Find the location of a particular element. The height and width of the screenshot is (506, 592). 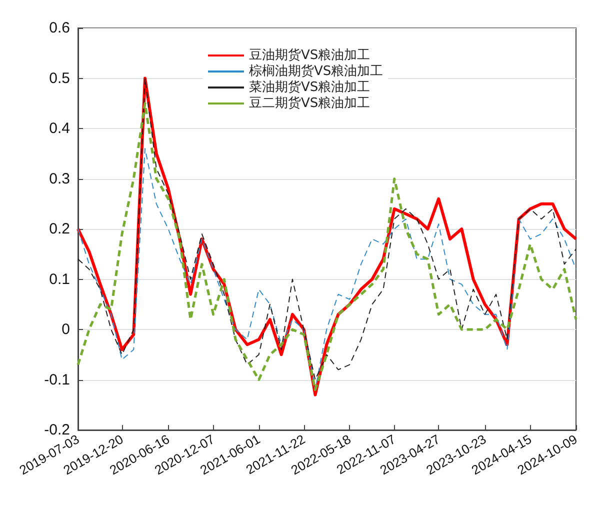

y-tick-label: 0 is located at coordinates (66, 329).